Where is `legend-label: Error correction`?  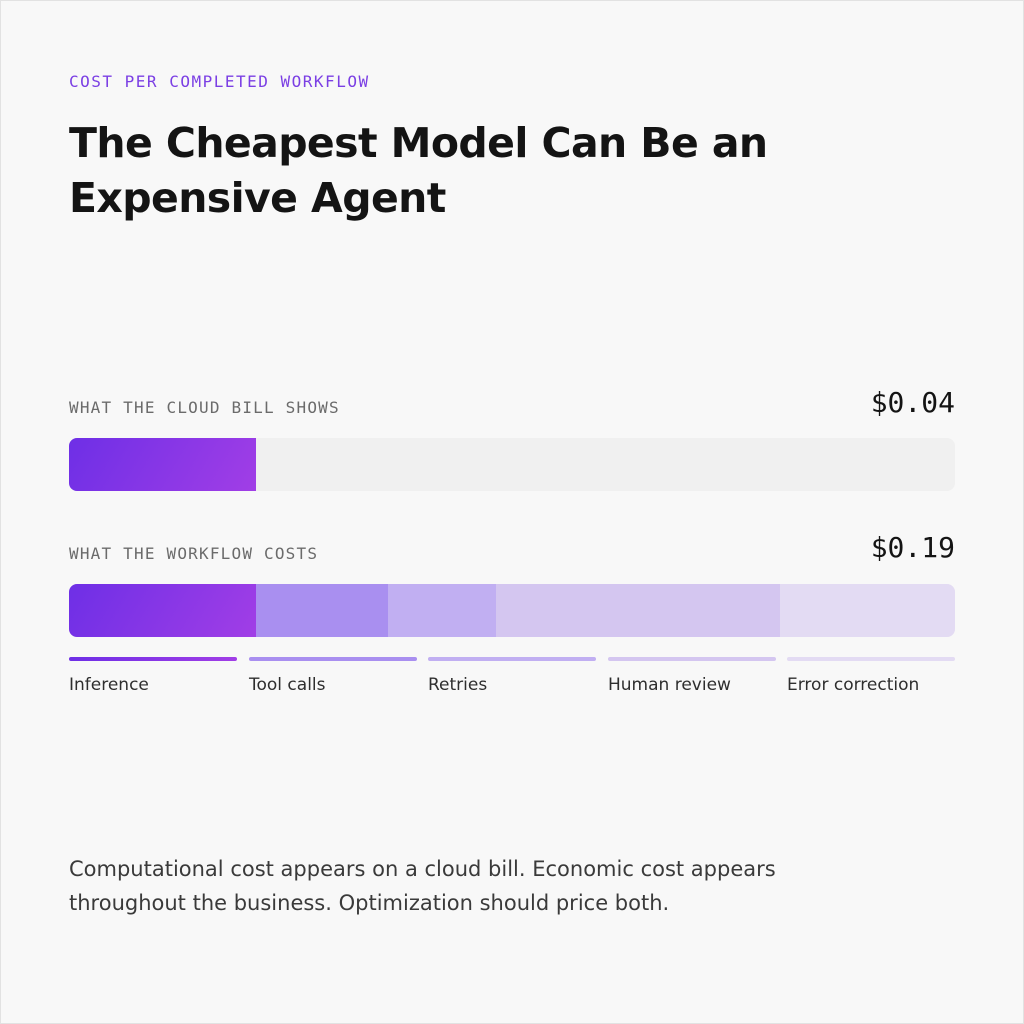 legend-label: Error correction is located at coordinates (853, 685).